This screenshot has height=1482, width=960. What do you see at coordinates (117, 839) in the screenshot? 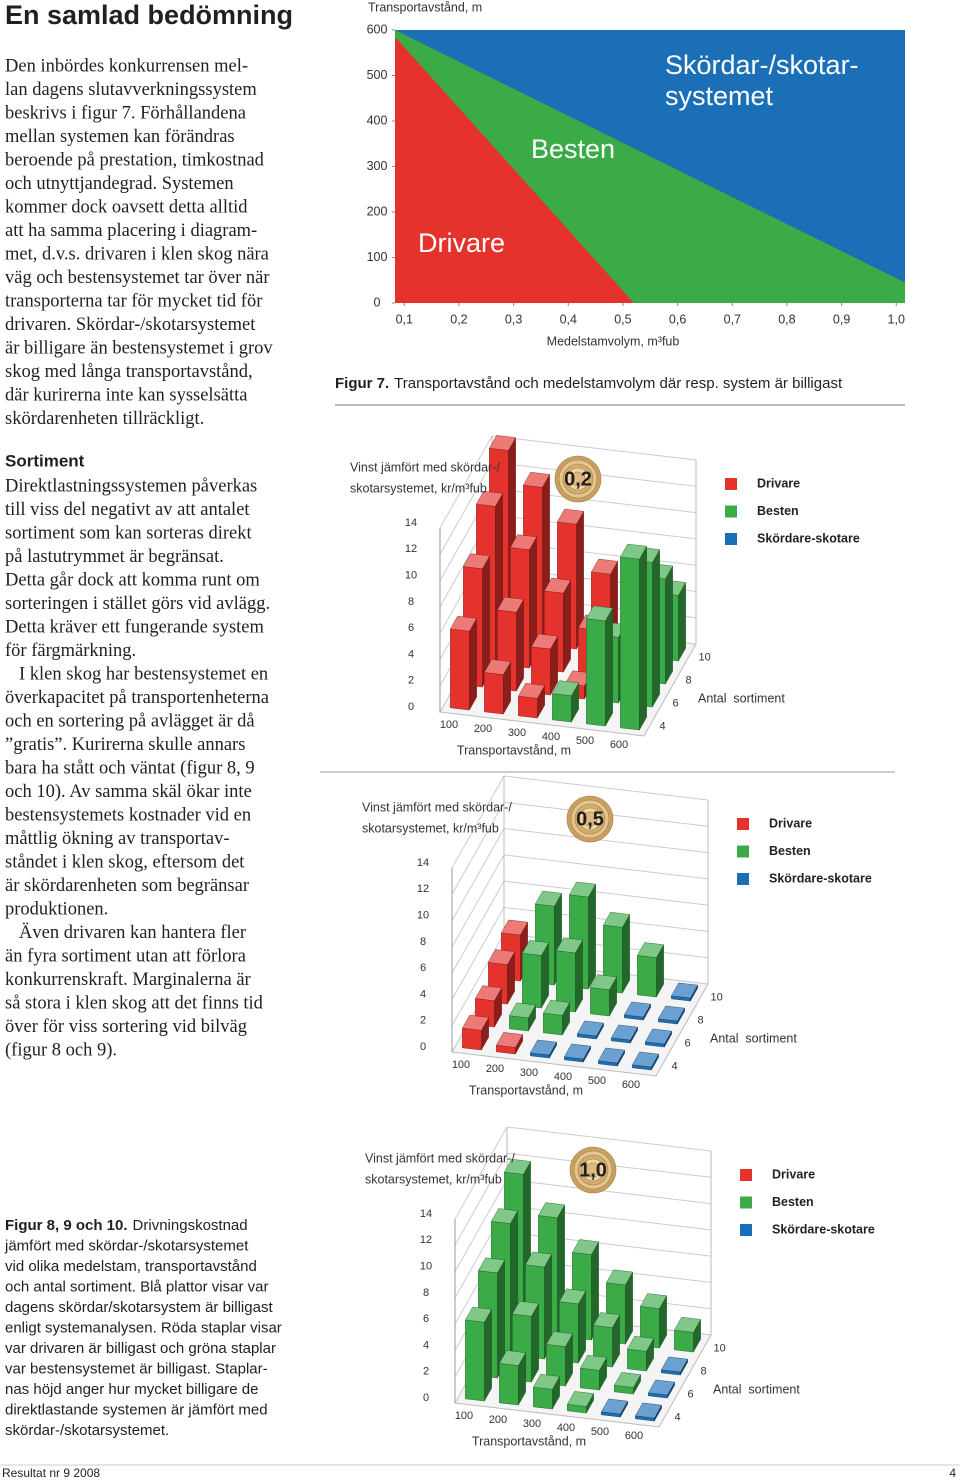
I see `text-line: måttlig ökning av transportav-` at bounding box center [117, 839].